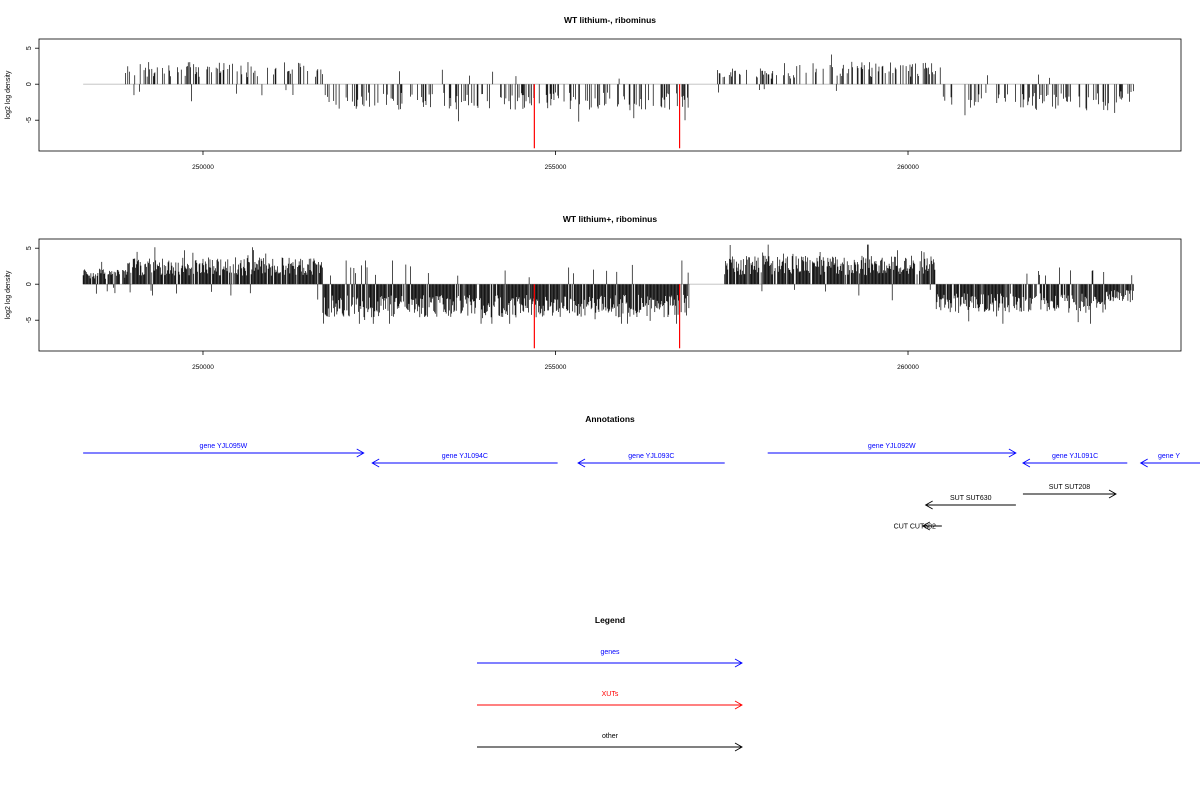  I want to click on legend-label: other, so click(610, 736).